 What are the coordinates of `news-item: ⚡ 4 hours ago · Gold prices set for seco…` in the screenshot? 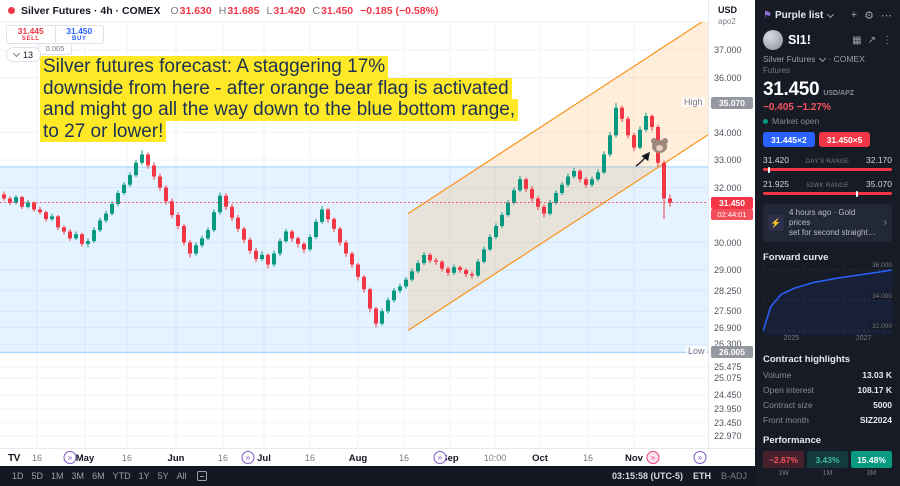 It's located at (827, 223).